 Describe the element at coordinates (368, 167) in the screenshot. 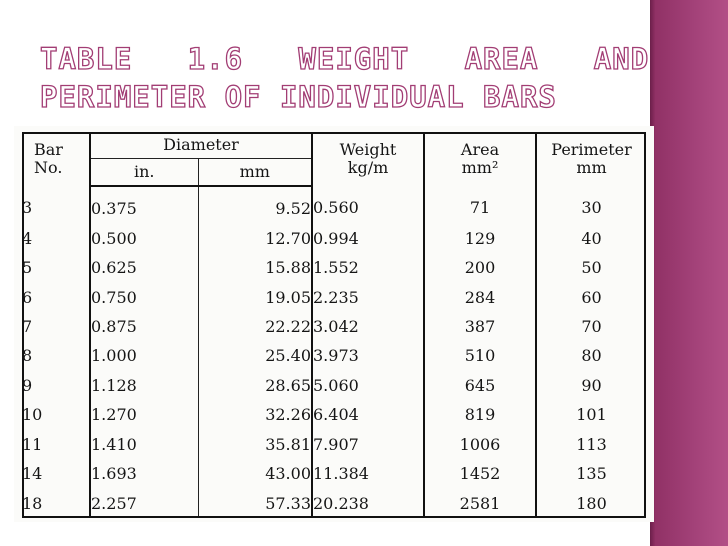

I see `header-weight-line2: kg/m` at that location.